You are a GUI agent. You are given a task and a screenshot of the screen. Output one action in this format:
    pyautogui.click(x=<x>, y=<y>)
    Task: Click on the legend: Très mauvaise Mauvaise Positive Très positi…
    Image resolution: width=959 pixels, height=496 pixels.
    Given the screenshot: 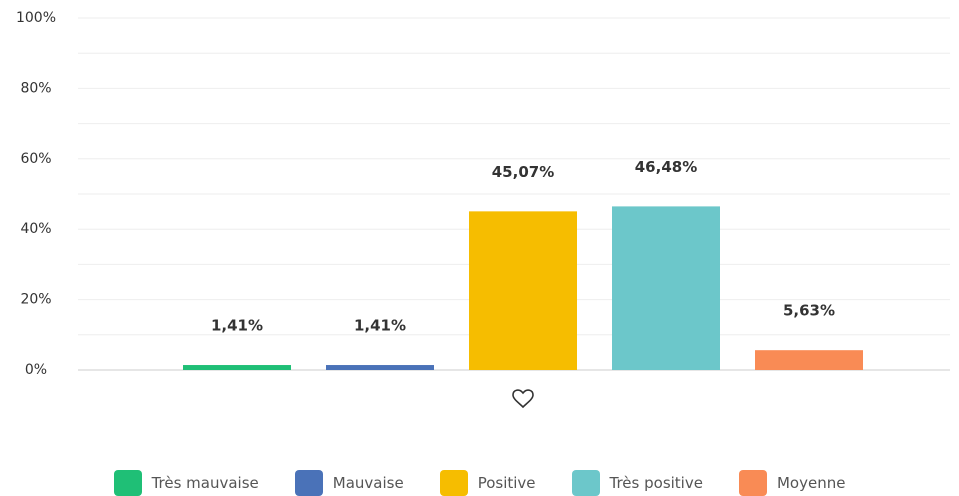 What is the action you would take?
    pyautogui.click(x=479, y=483)
    